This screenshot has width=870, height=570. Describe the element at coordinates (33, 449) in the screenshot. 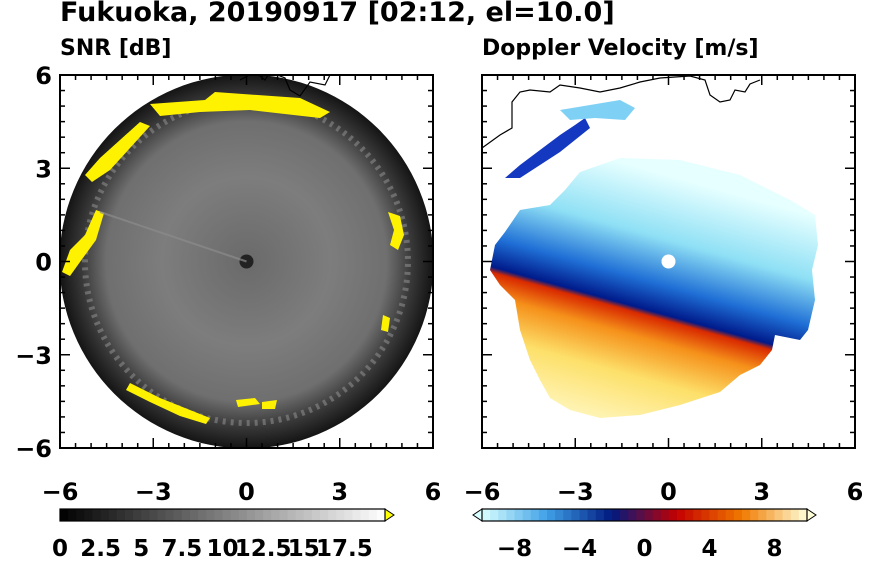

I see `snr-ytick-label: −6` at that location.